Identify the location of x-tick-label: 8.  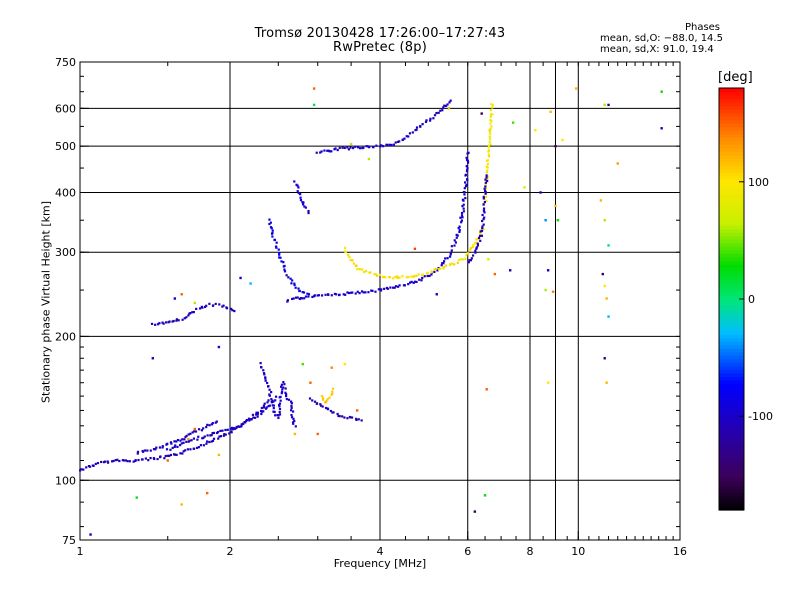
(530, 551).